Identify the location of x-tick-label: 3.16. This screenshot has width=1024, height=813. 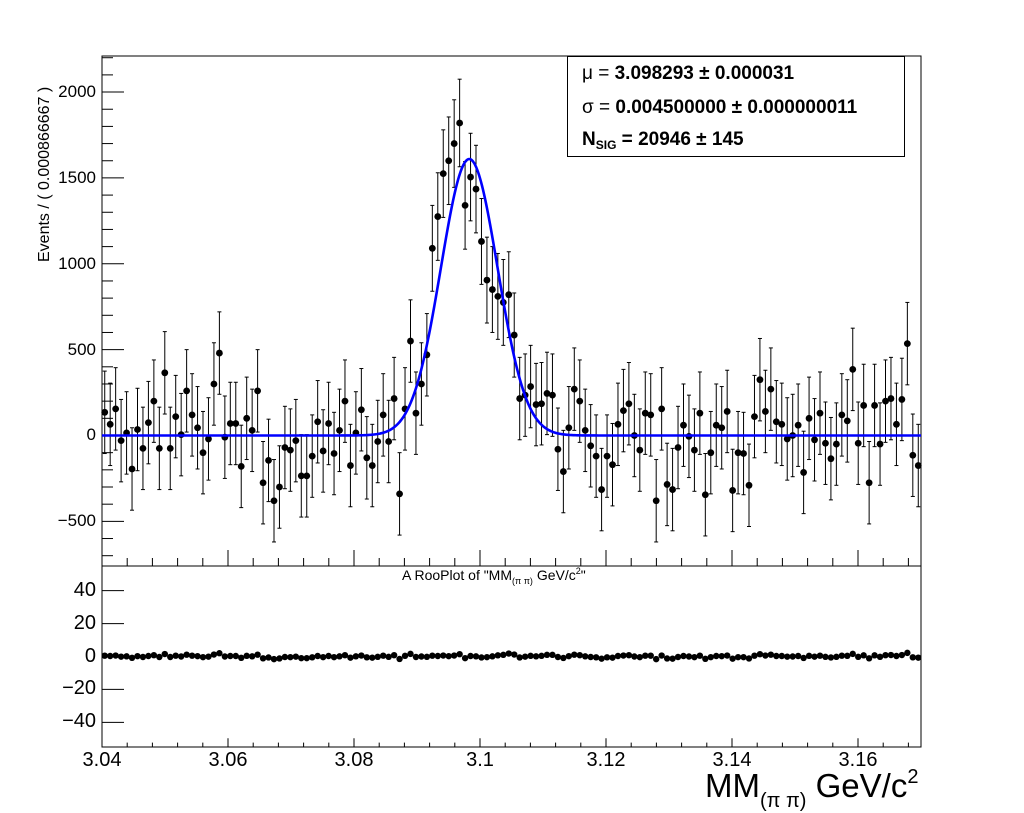
(858, 760).